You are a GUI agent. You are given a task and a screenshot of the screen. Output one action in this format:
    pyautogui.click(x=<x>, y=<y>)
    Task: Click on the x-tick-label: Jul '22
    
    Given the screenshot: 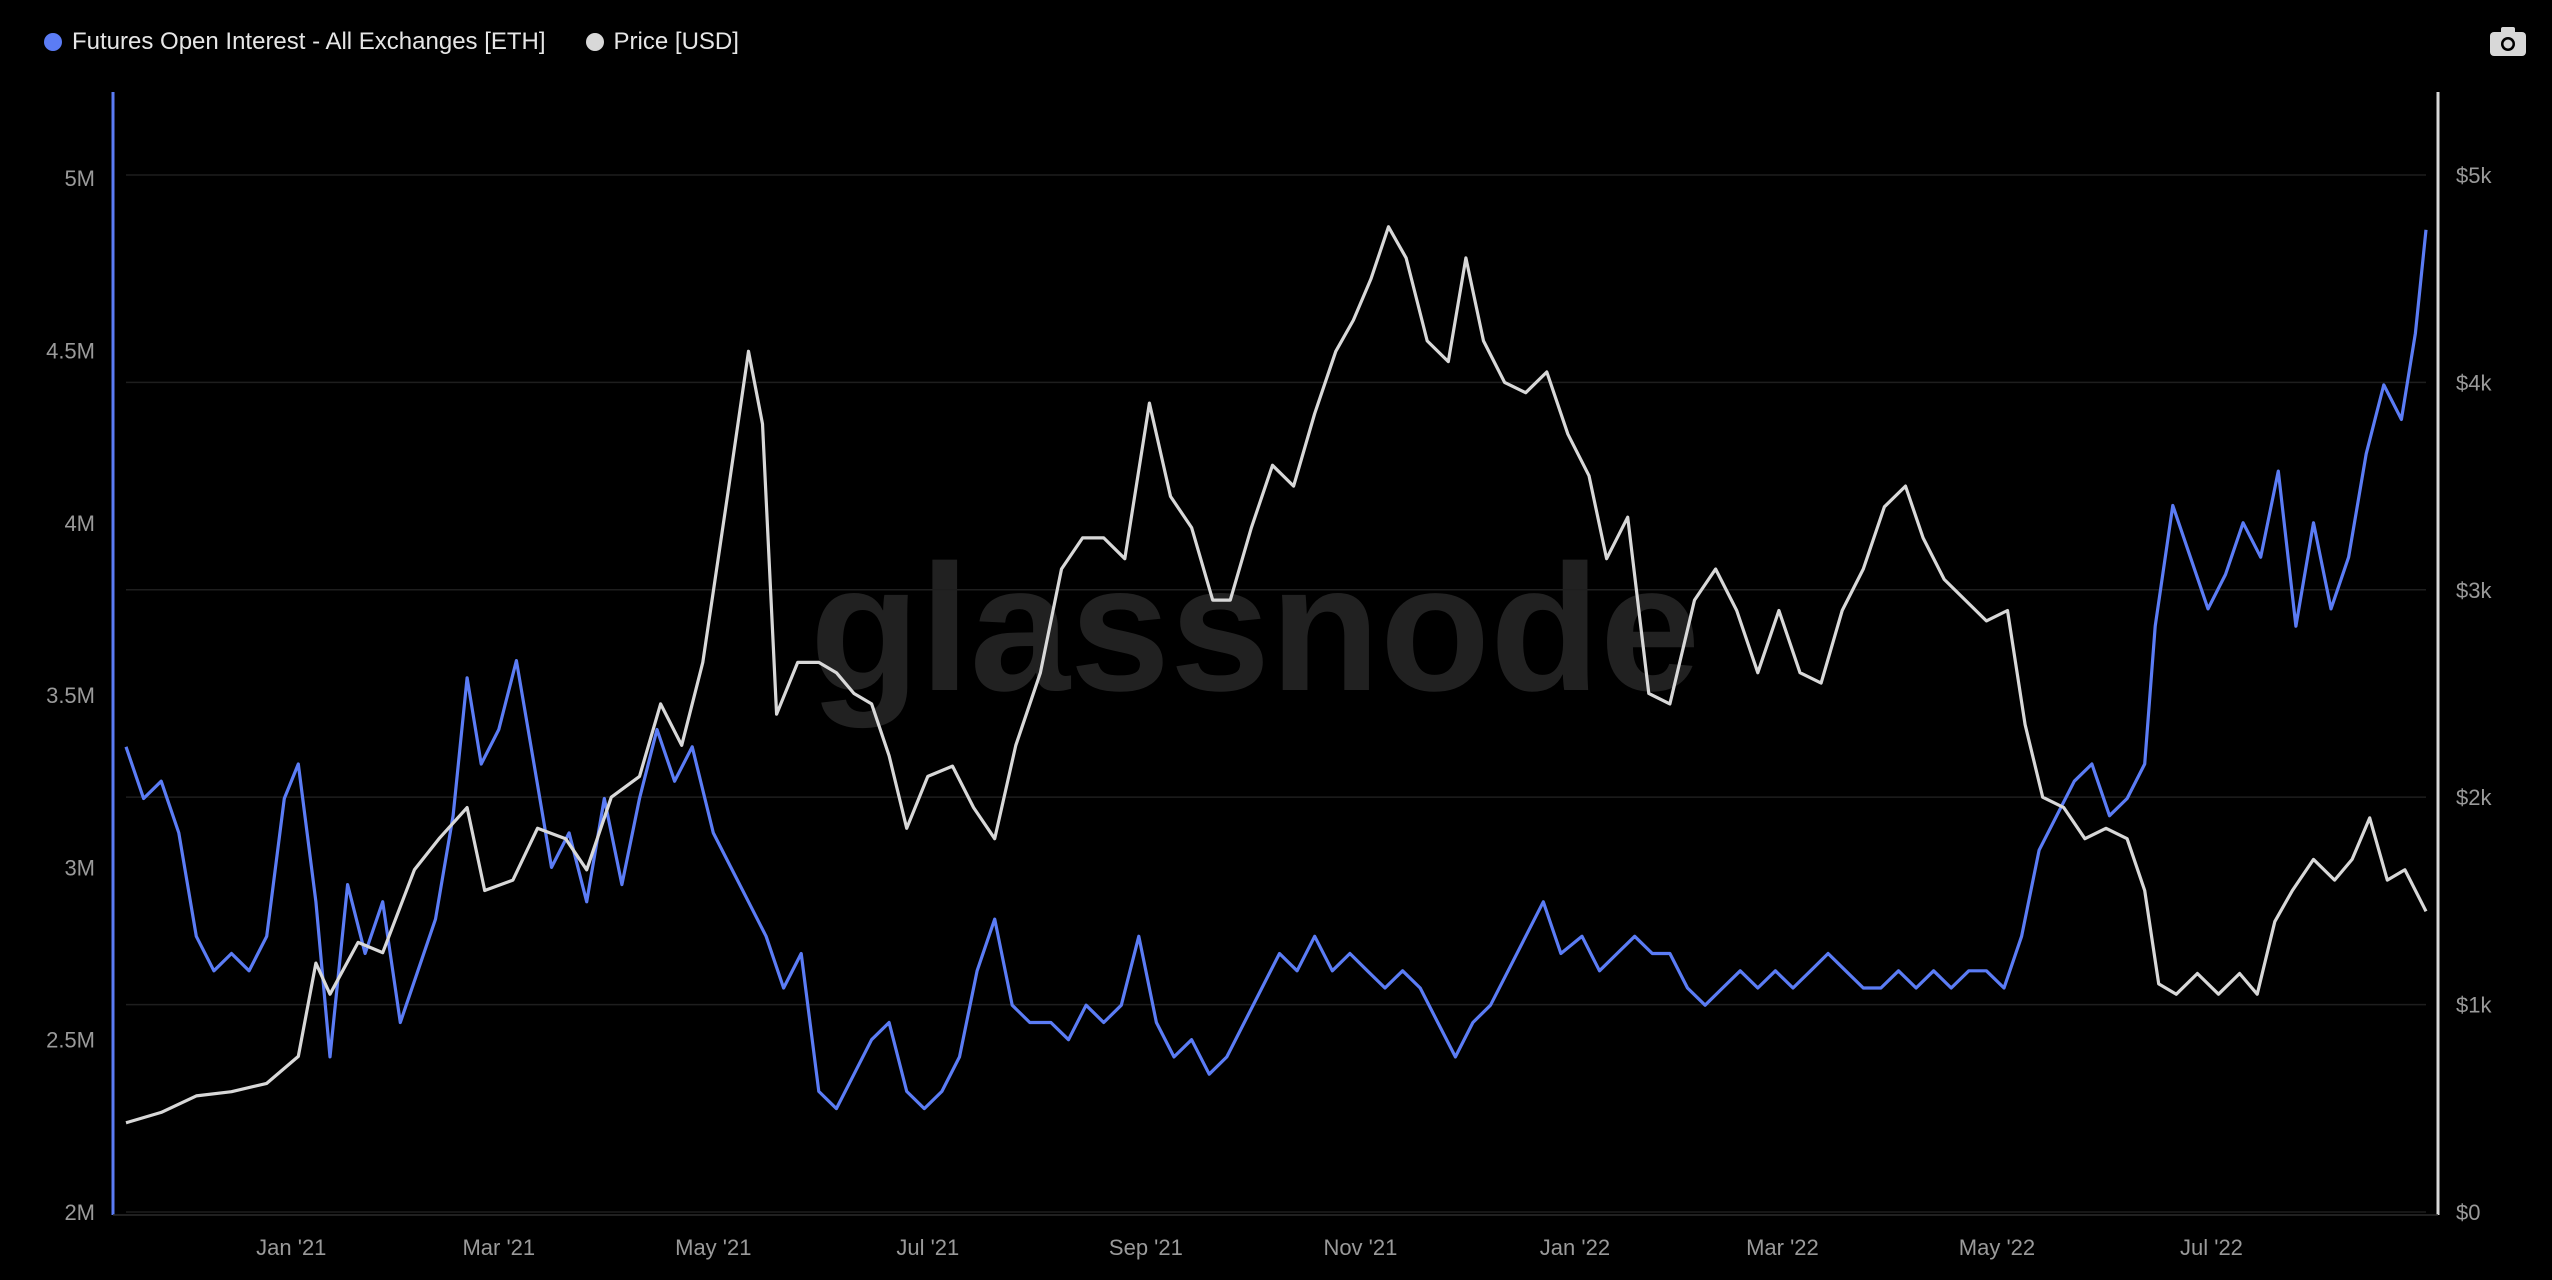 What is the action you would take?
    pyautogui.click(x=2211, y=1247)
    